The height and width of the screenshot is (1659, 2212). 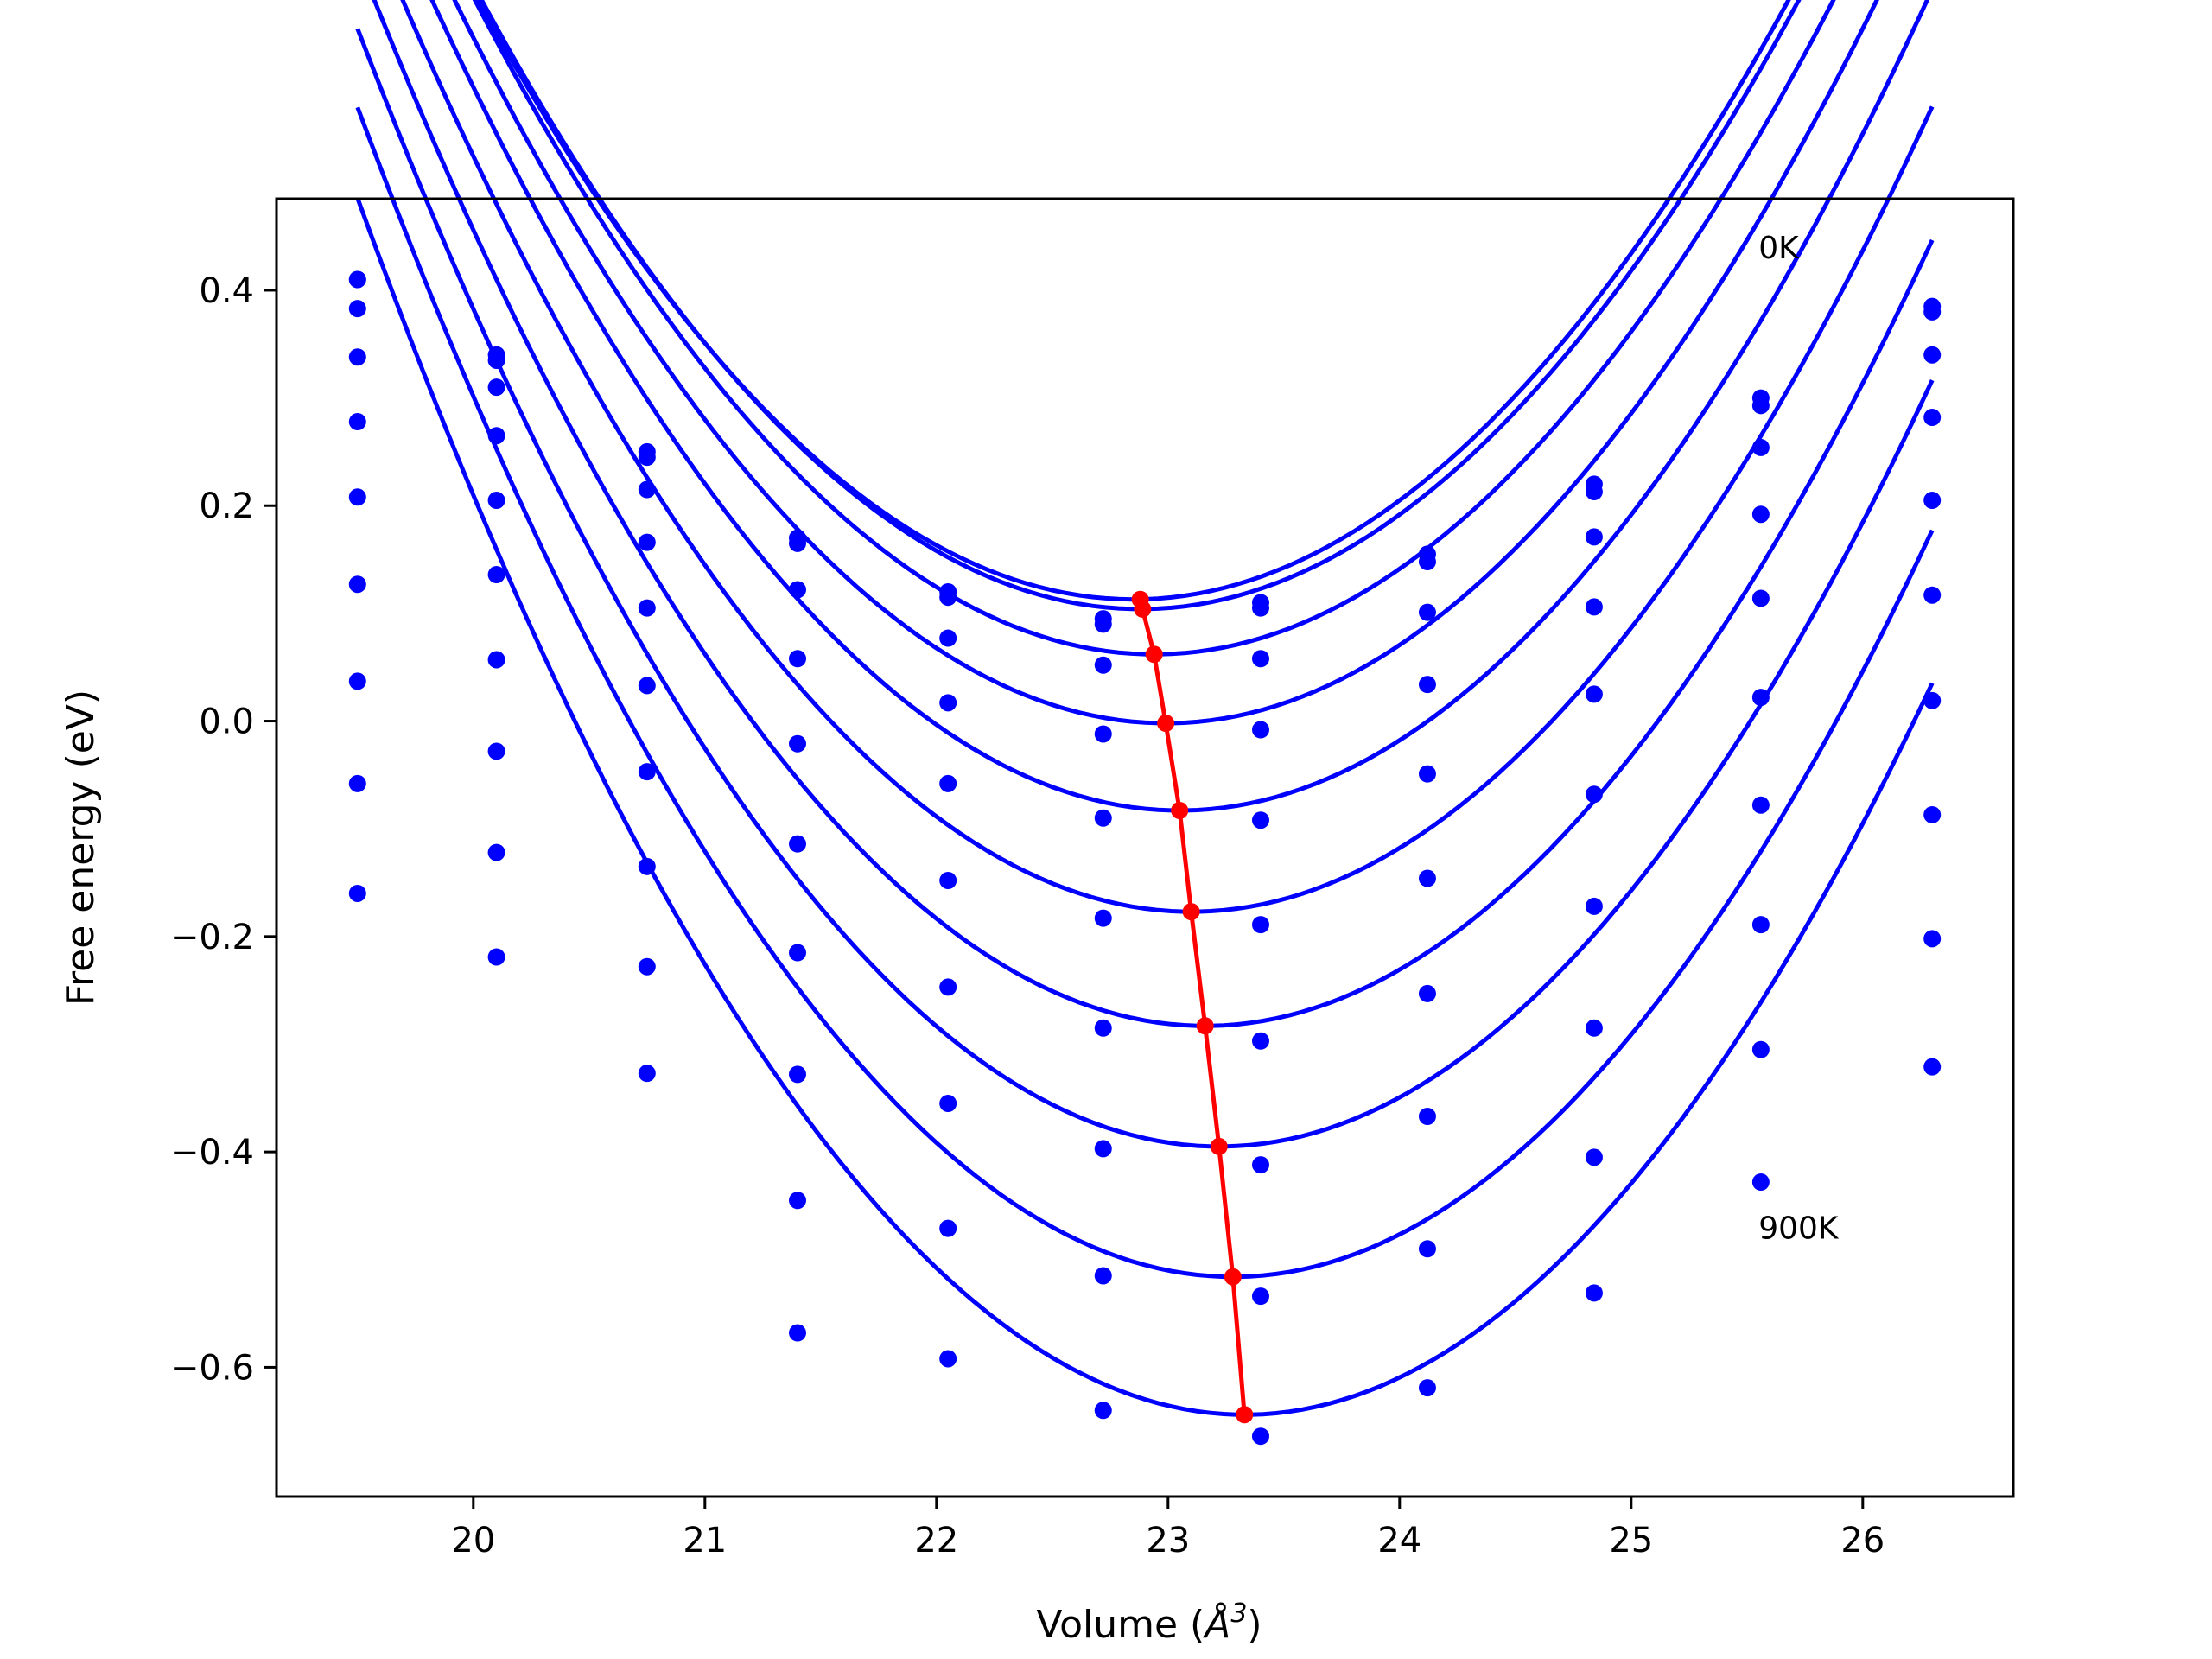 What do you see at coordinates (1168, 1540) in the screenshot?
I see `x-tick-label: 23` at bounding box center [1168, 1540].